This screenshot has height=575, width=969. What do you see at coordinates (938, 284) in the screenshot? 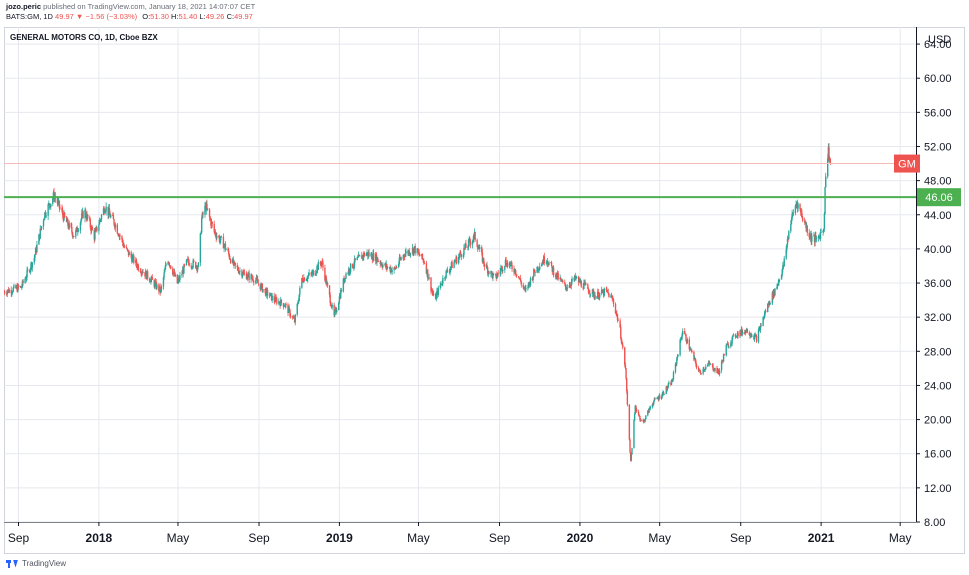
I see `y-tick-label: 36.00` at bounding box center [938, 284].